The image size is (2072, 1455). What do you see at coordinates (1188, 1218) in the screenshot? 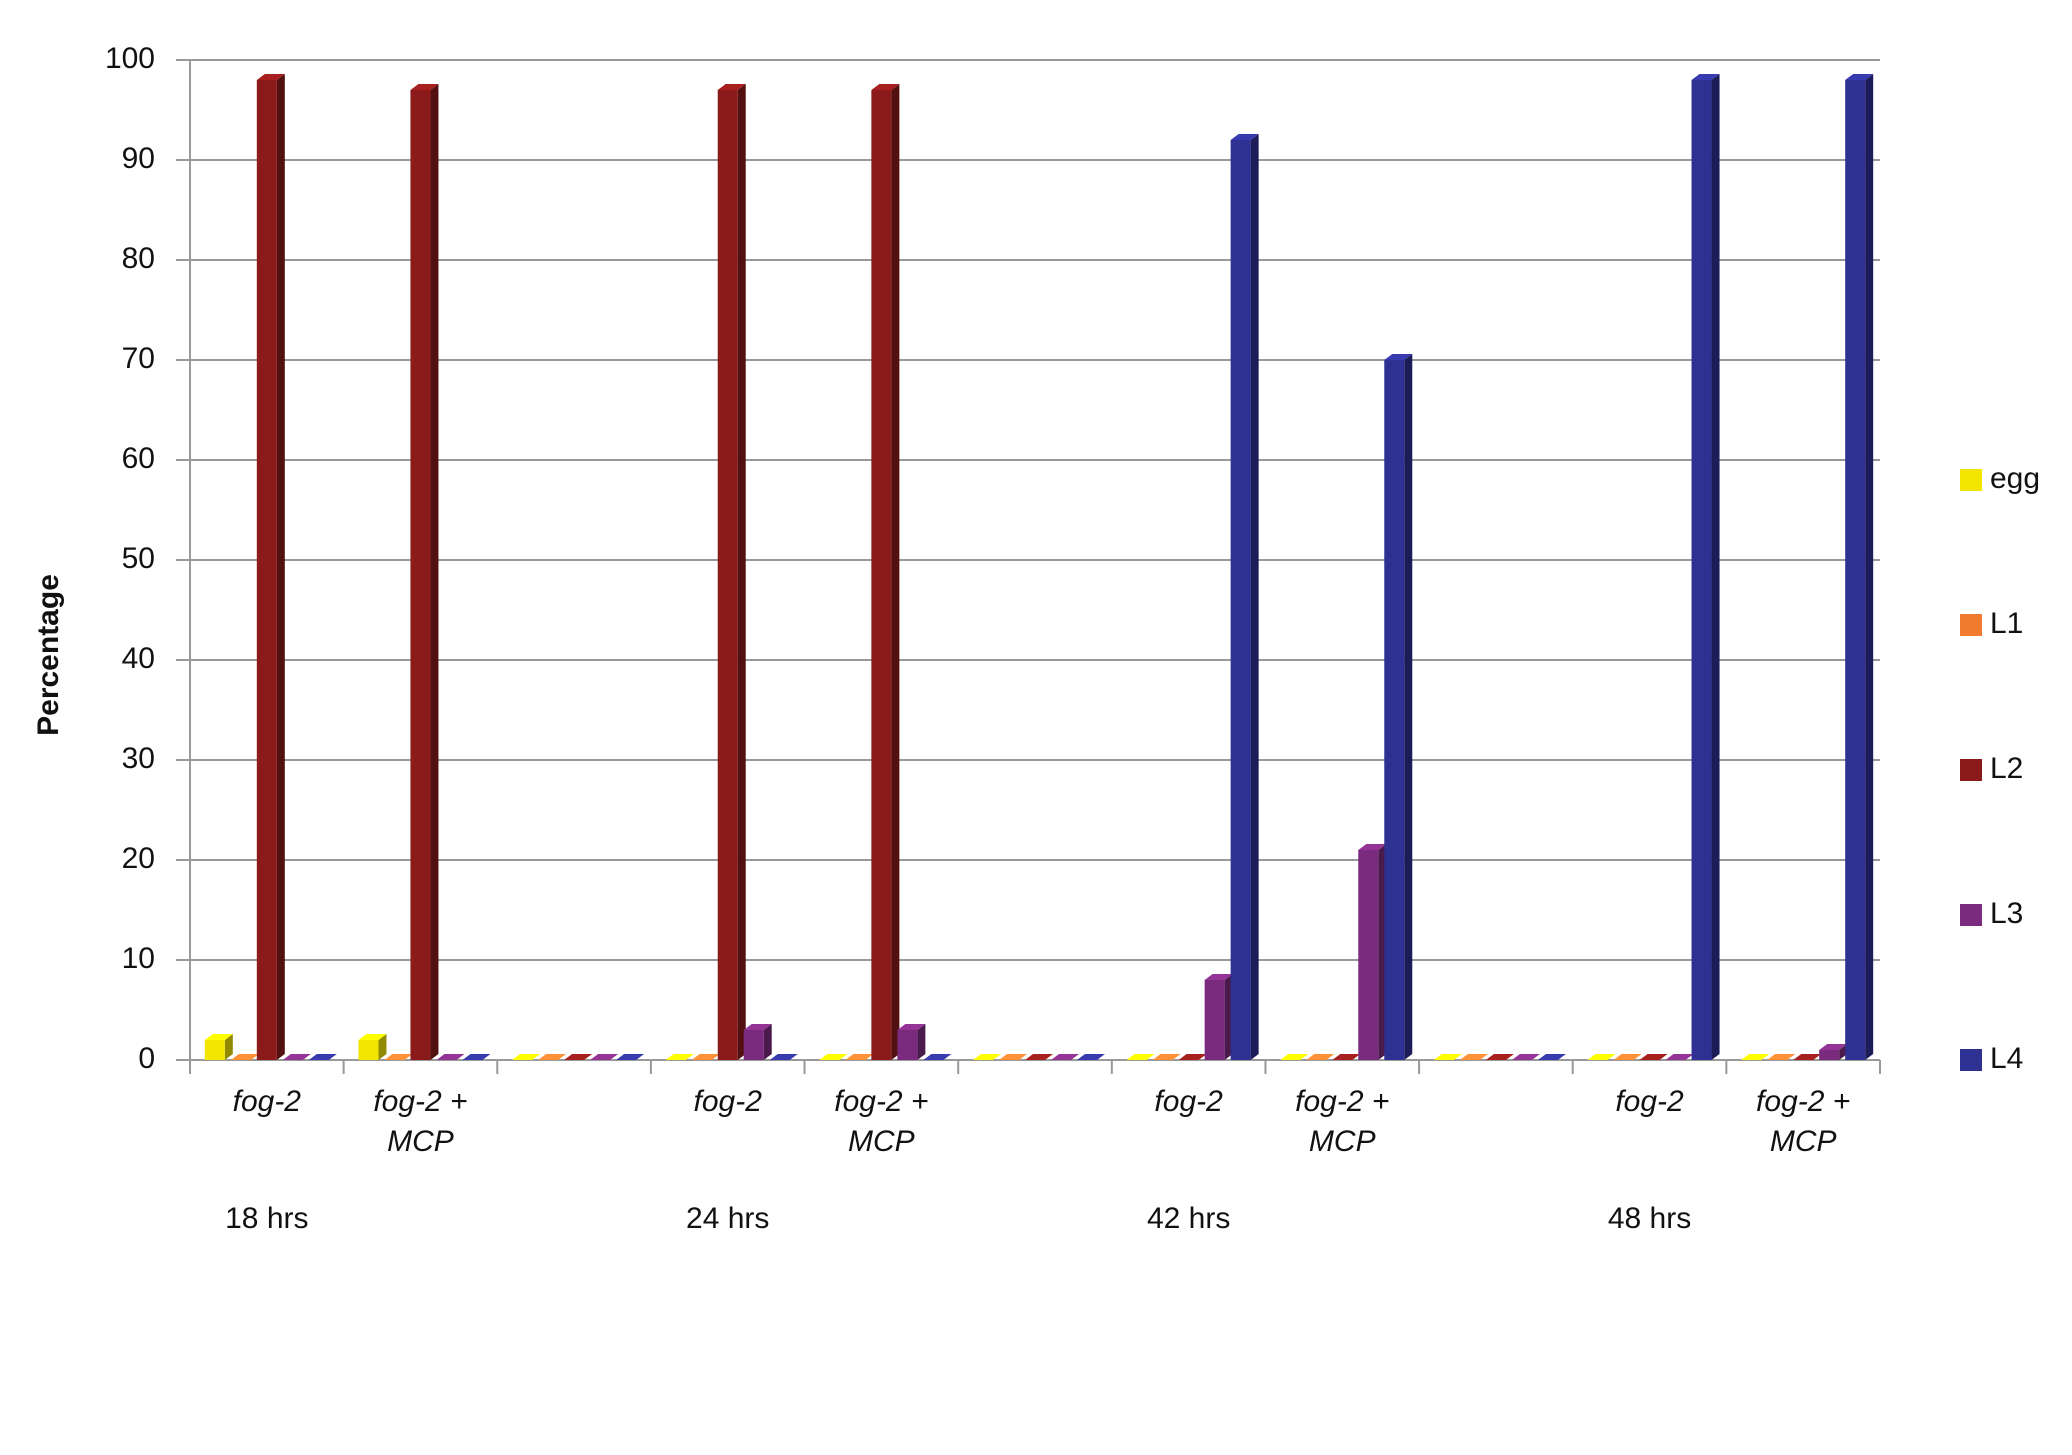
I see `group-label: 42 hrs` at bounding box center [1188, 1218].